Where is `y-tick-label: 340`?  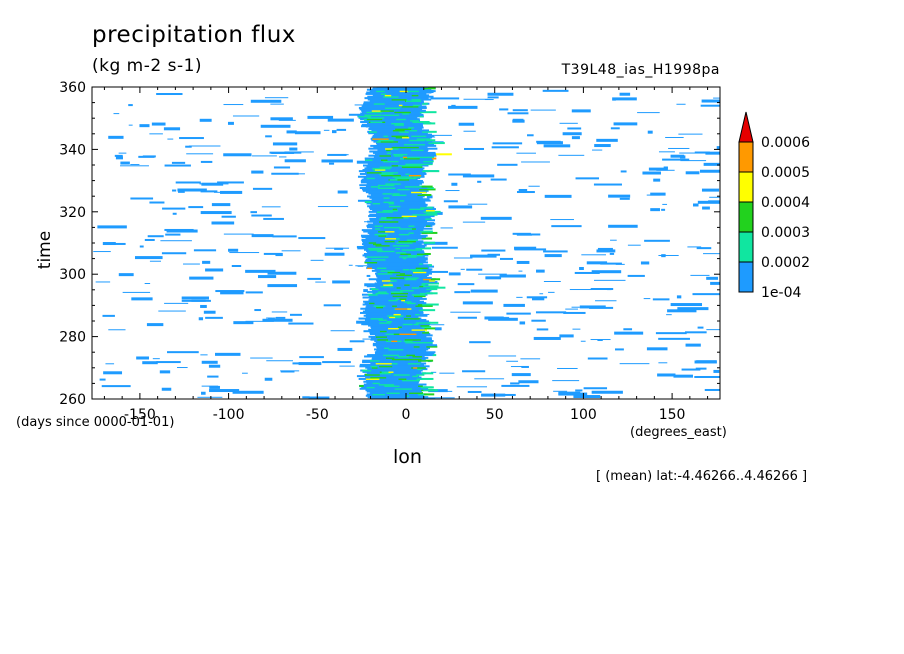
y-tick-label: 340 is located at coordinates (72, 150).